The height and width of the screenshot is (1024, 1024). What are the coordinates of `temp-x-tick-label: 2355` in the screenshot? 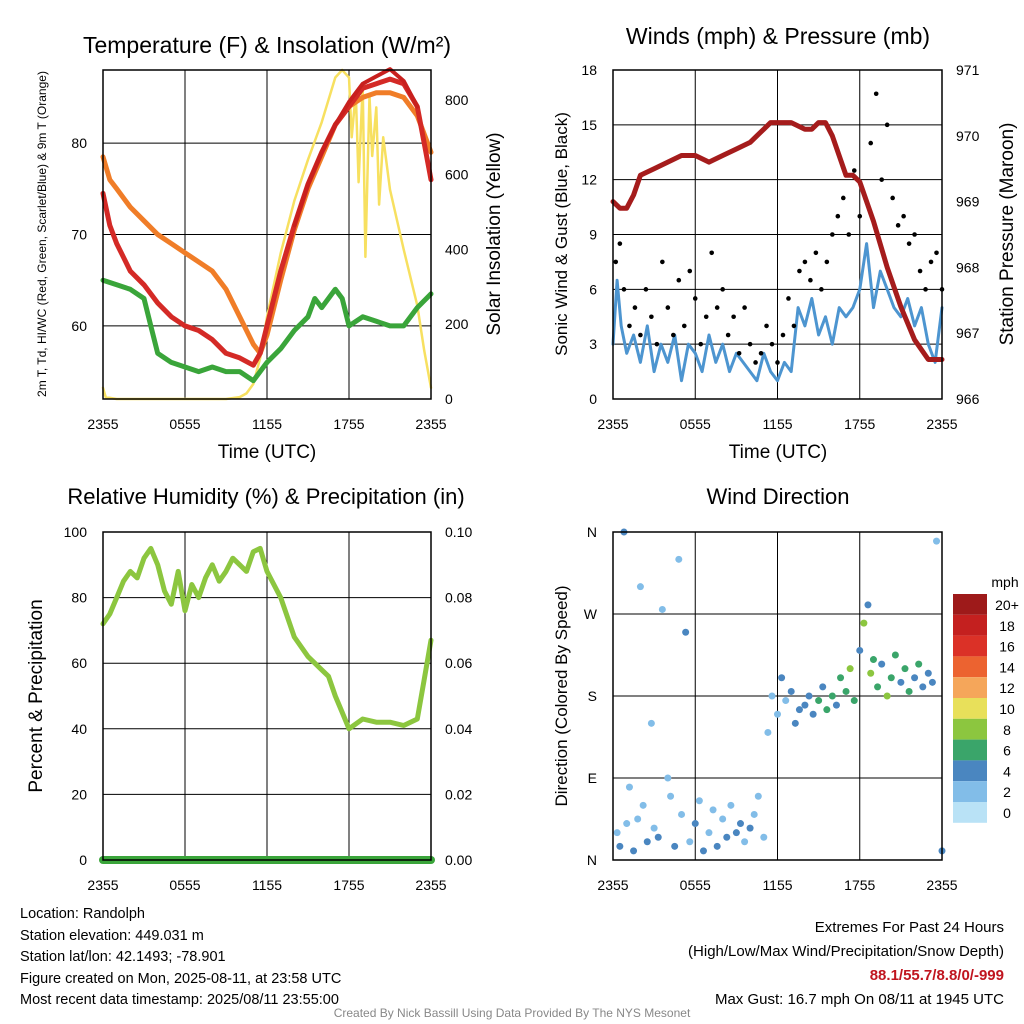 It's located at (430, 424).